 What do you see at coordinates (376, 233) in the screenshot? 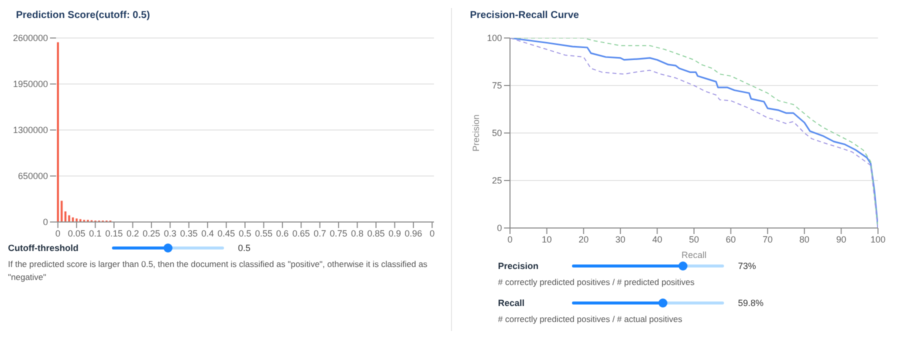
I see `x-tick-label: 0.85` at bounding box center [376, 233].